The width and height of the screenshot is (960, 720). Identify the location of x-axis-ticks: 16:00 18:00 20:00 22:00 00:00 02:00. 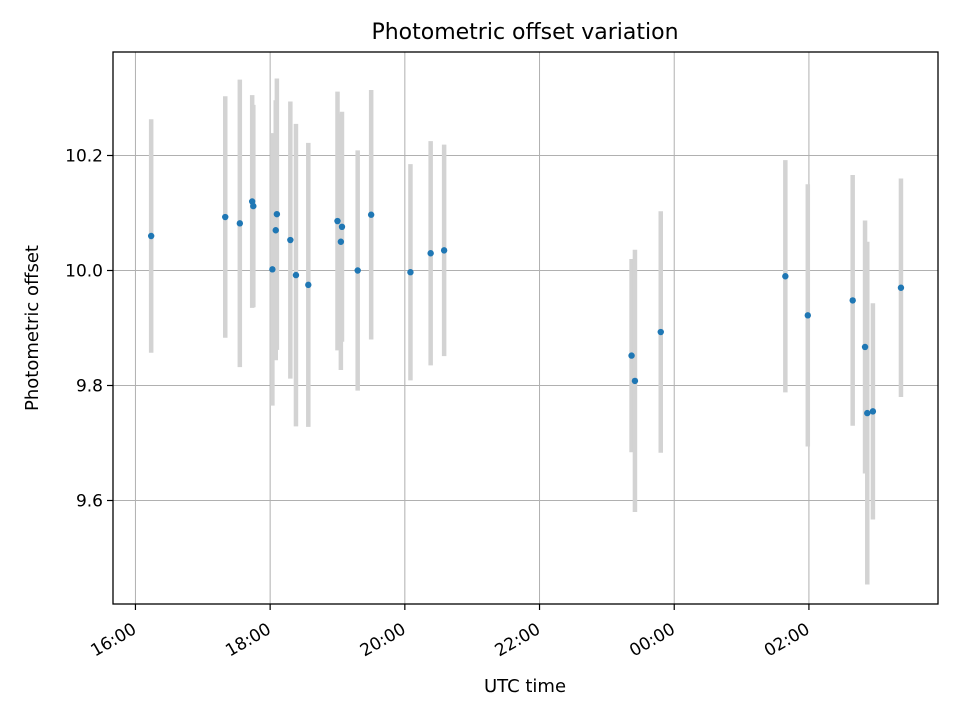
(450, 632).